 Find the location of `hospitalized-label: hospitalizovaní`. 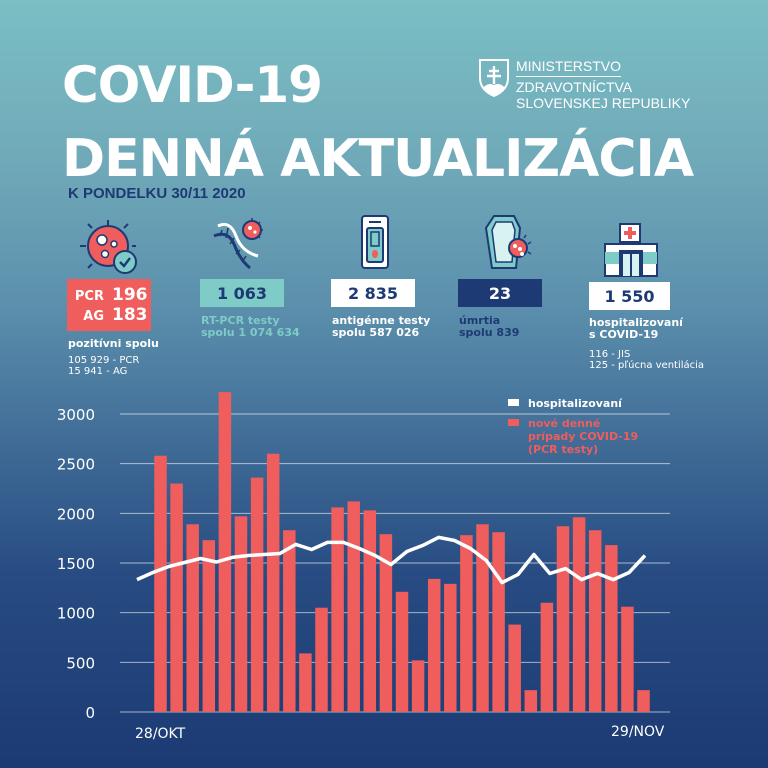

hospitalized-label: hospitalizovaní is located at coordinates (636, 322).